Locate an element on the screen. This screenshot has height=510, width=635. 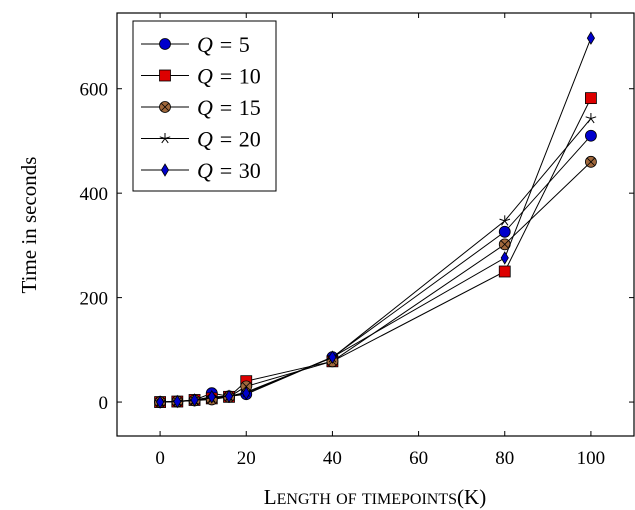
x-tick-label: 20 is located at coordinates (246, 458).